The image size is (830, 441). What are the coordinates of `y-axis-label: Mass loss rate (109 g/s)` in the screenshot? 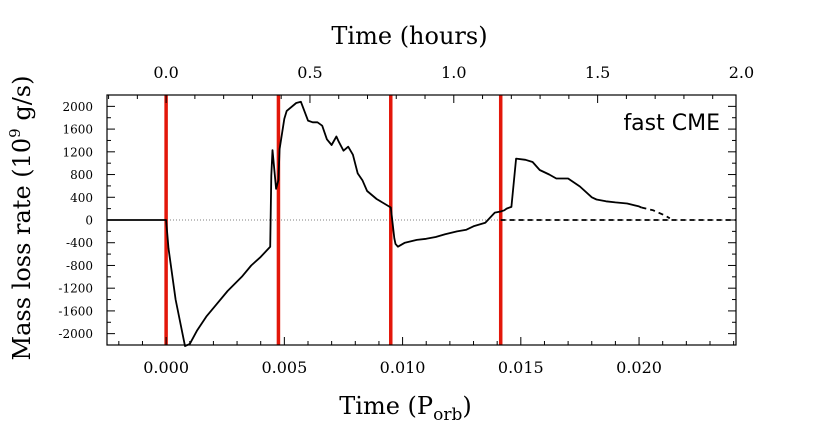 It's located at (21, 217).